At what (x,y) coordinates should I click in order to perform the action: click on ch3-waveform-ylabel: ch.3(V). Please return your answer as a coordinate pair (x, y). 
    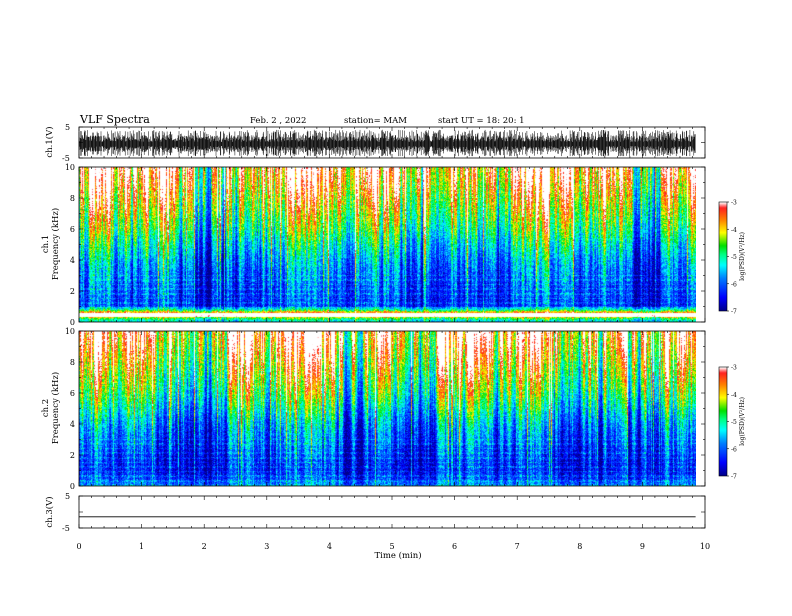
    Looking at the image, I should click on (49, 511).